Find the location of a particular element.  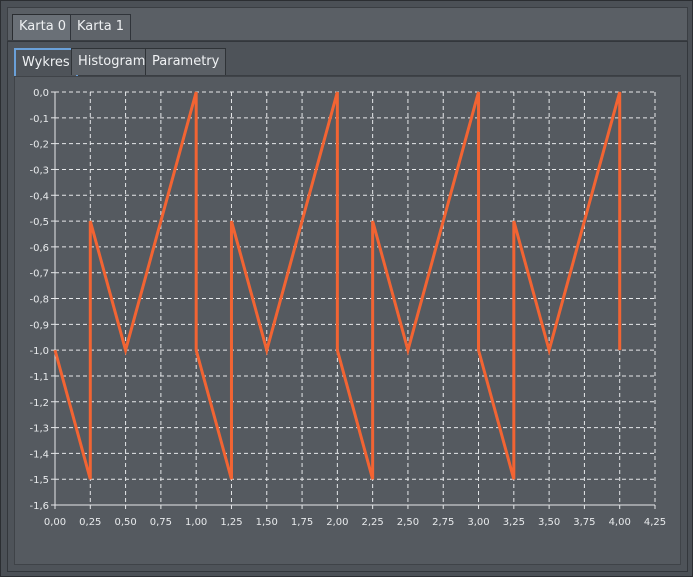

x-tick-label: 1,00 is located at coordinates (196, 522).